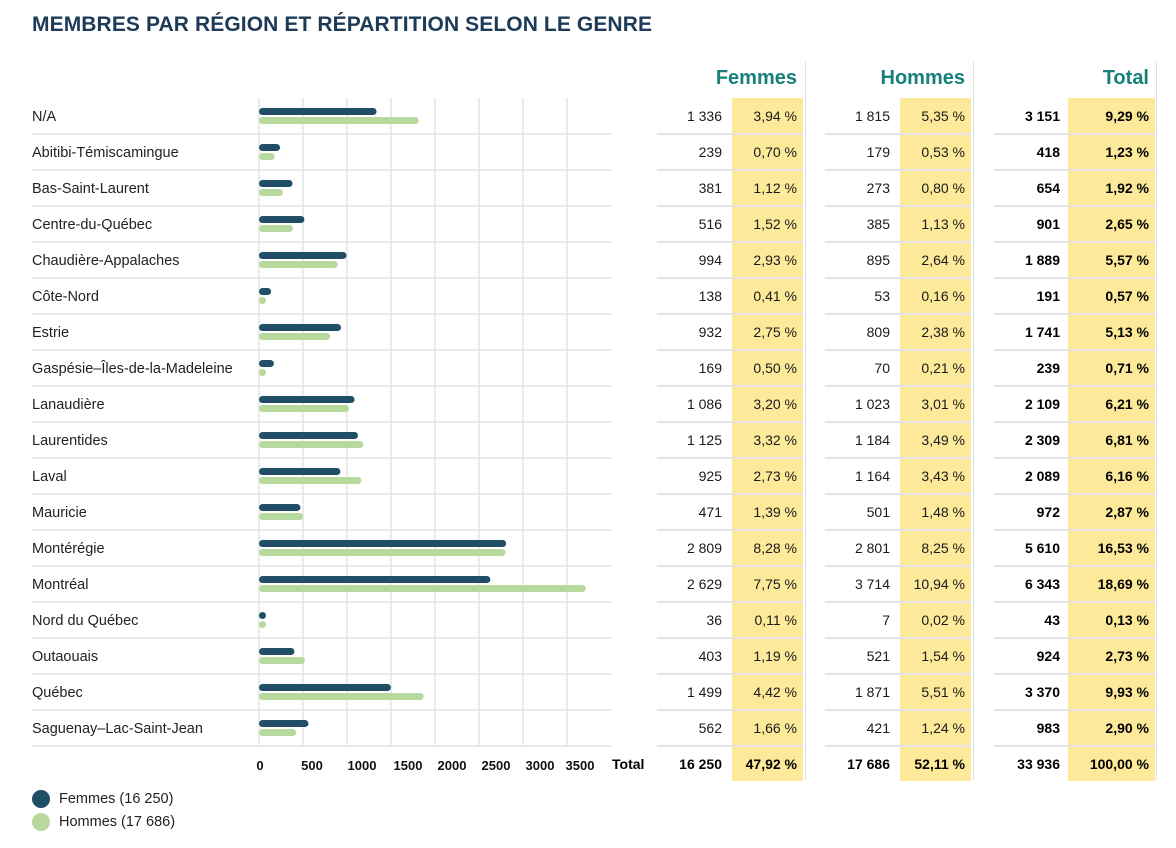 Image resolution: width=1176 pixels, height=848 pixels. I want to click on region-label: Laval, so click(49, 477).